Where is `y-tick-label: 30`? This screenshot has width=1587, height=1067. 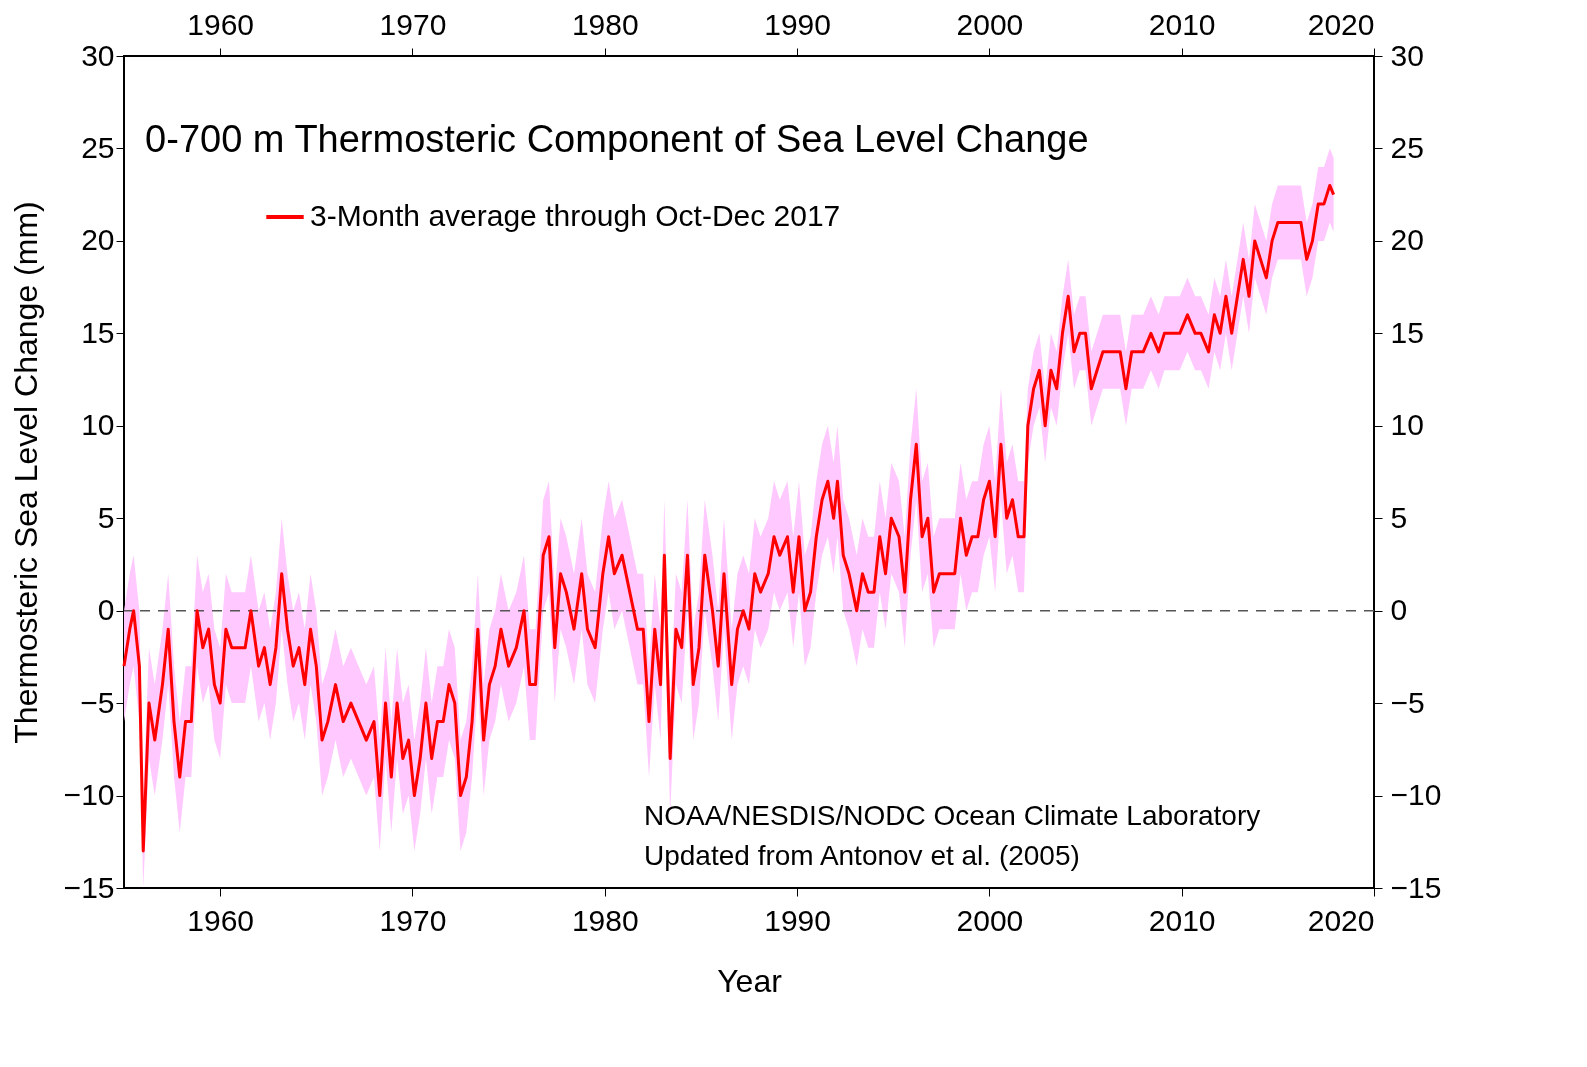 y-tick-label: 30 is located at coordinates (98, 55).